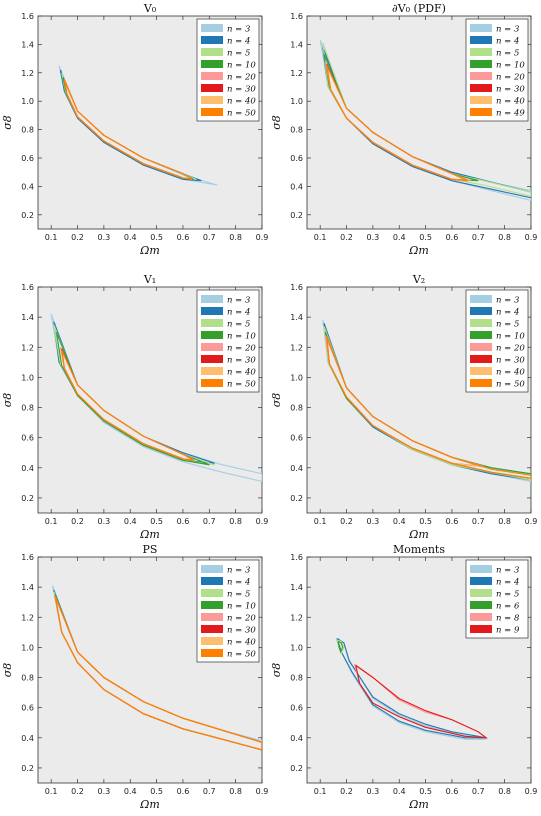 The width and height of the screenshot is (541, 816). I want to click on y-tick-label: 0.4, so click(296, 738).